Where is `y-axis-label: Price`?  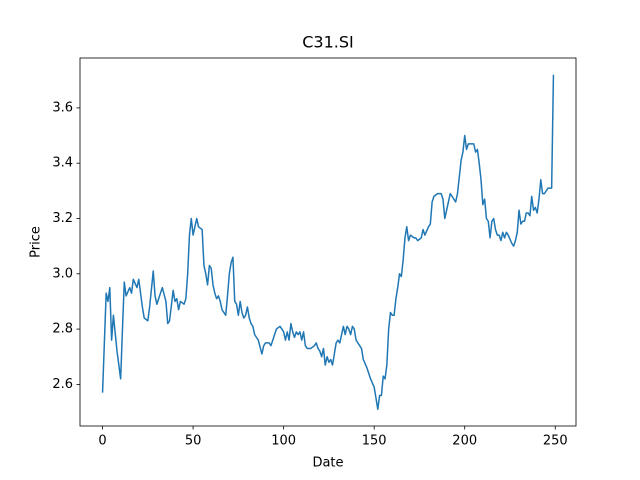 y-axis-label: Price is located at coordinates (36, 242).